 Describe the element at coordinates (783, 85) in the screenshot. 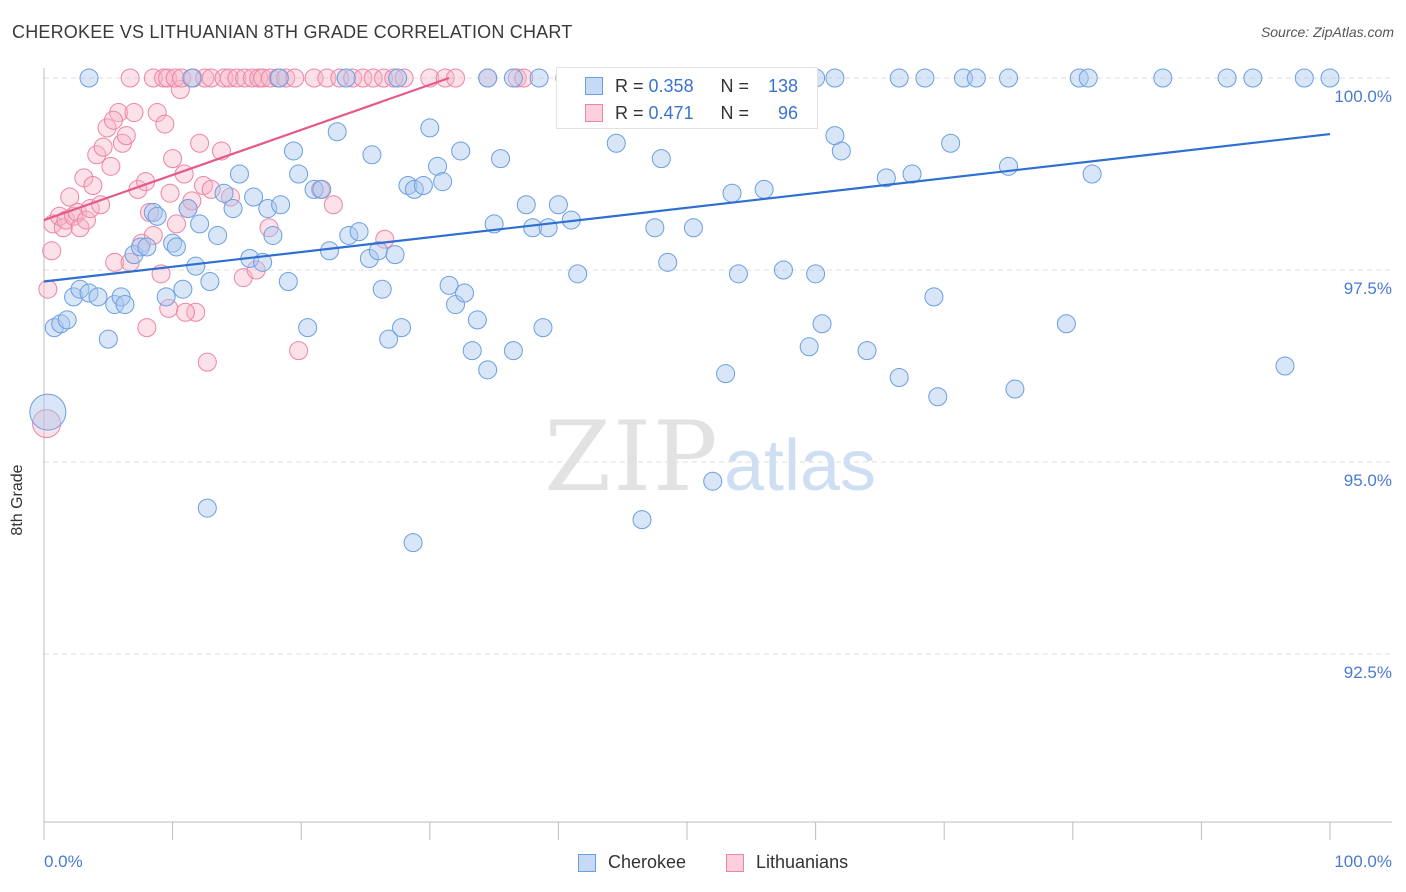

I see `n-value: 138` at that location.